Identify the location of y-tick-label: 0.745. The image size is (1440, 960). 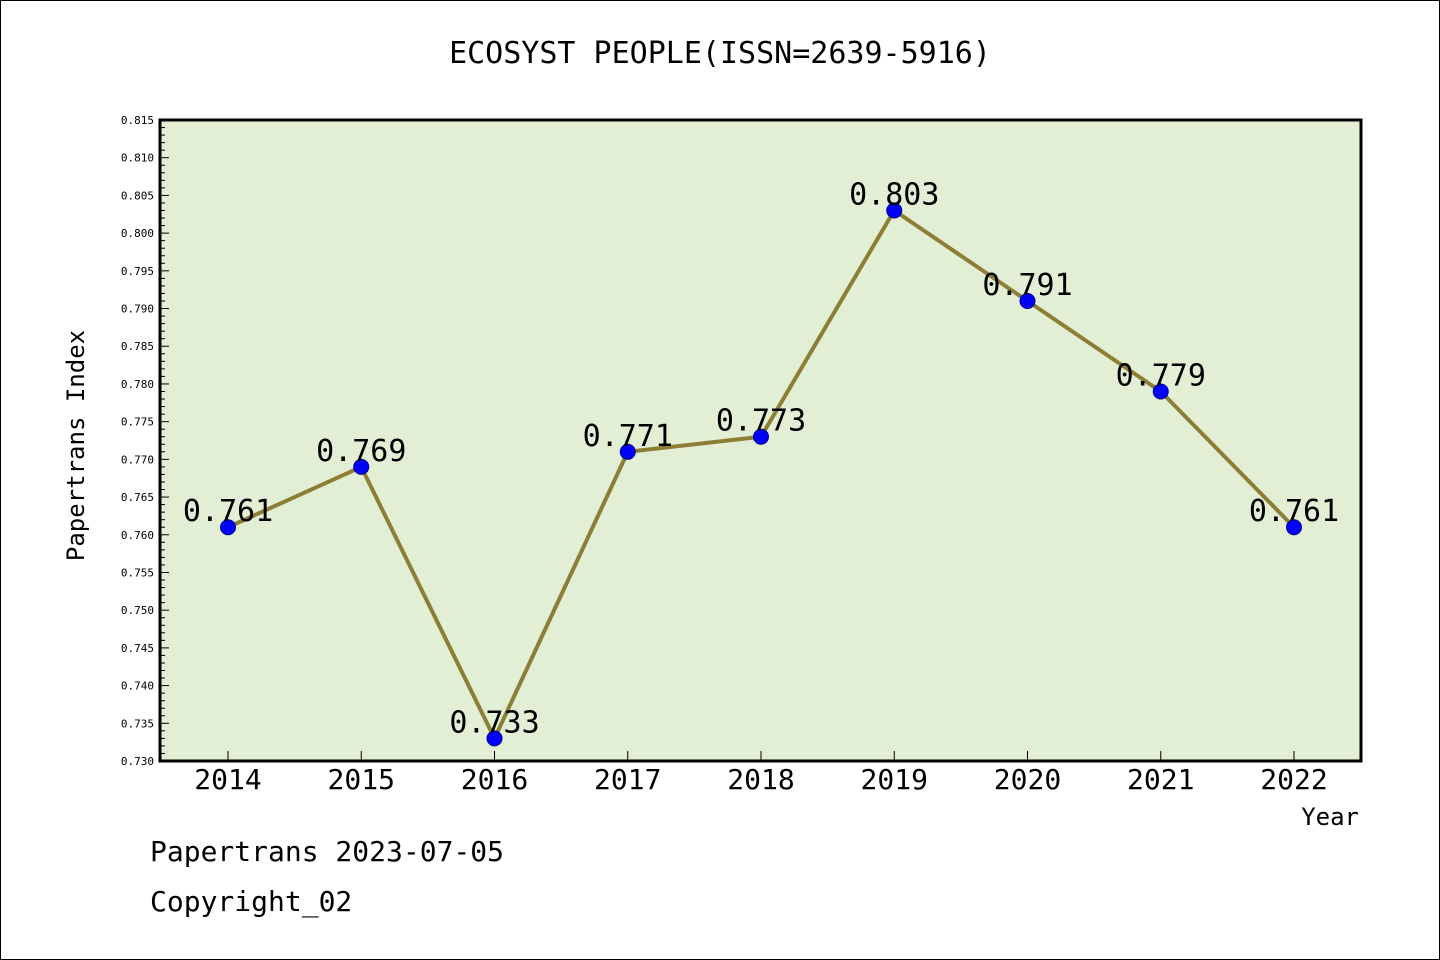
(137, 648).